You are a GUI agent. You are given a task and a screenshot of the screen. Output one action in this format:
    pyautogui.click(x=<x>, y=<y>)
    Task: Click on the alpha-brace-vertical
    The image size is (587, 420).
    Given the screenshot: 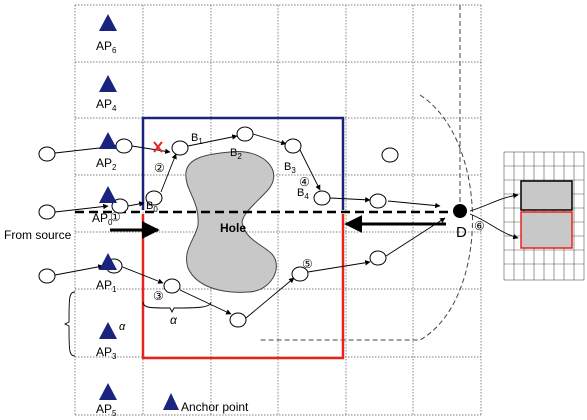 What is the action you would take?
    pyautogui.click(x=69, y=324)
    